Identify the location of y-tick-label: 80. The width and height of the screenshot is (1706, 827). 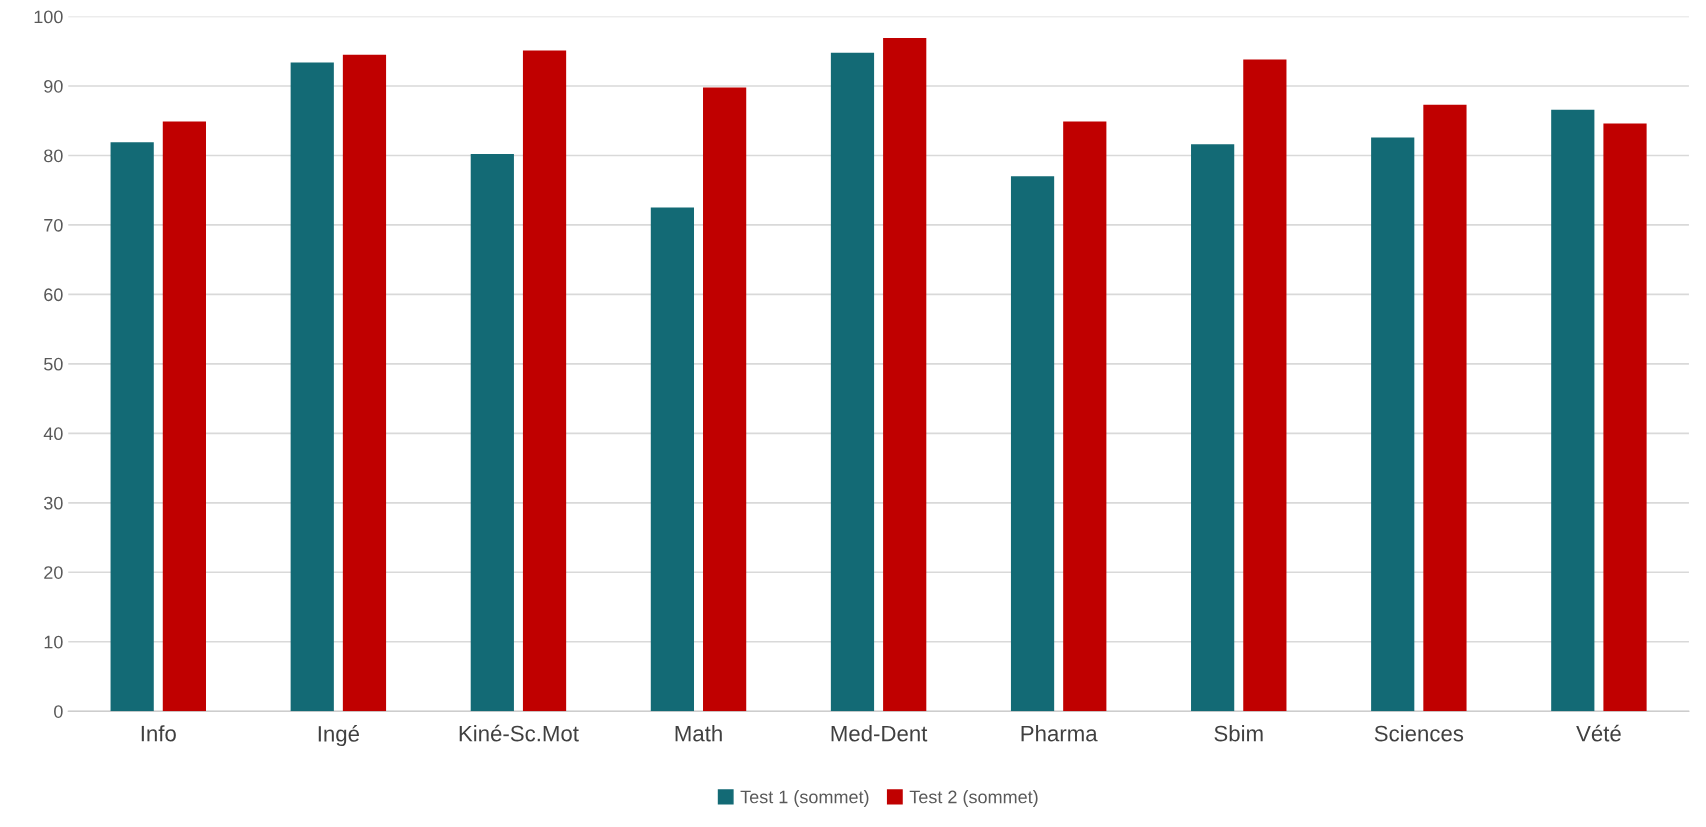
(53, 156).